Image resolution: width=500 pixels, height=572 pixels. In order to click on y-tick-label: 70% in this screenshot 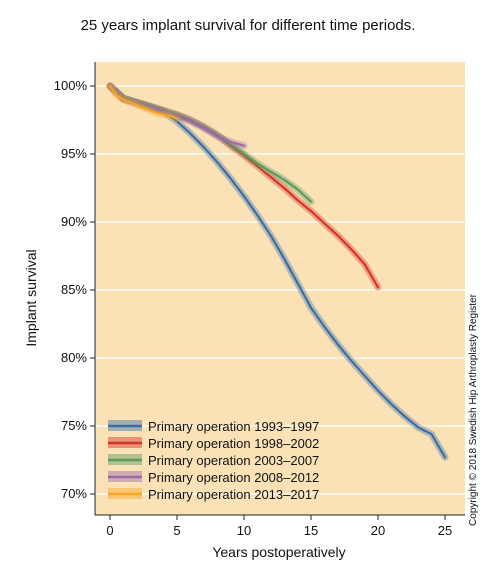, I will do `click(74, 493)`.